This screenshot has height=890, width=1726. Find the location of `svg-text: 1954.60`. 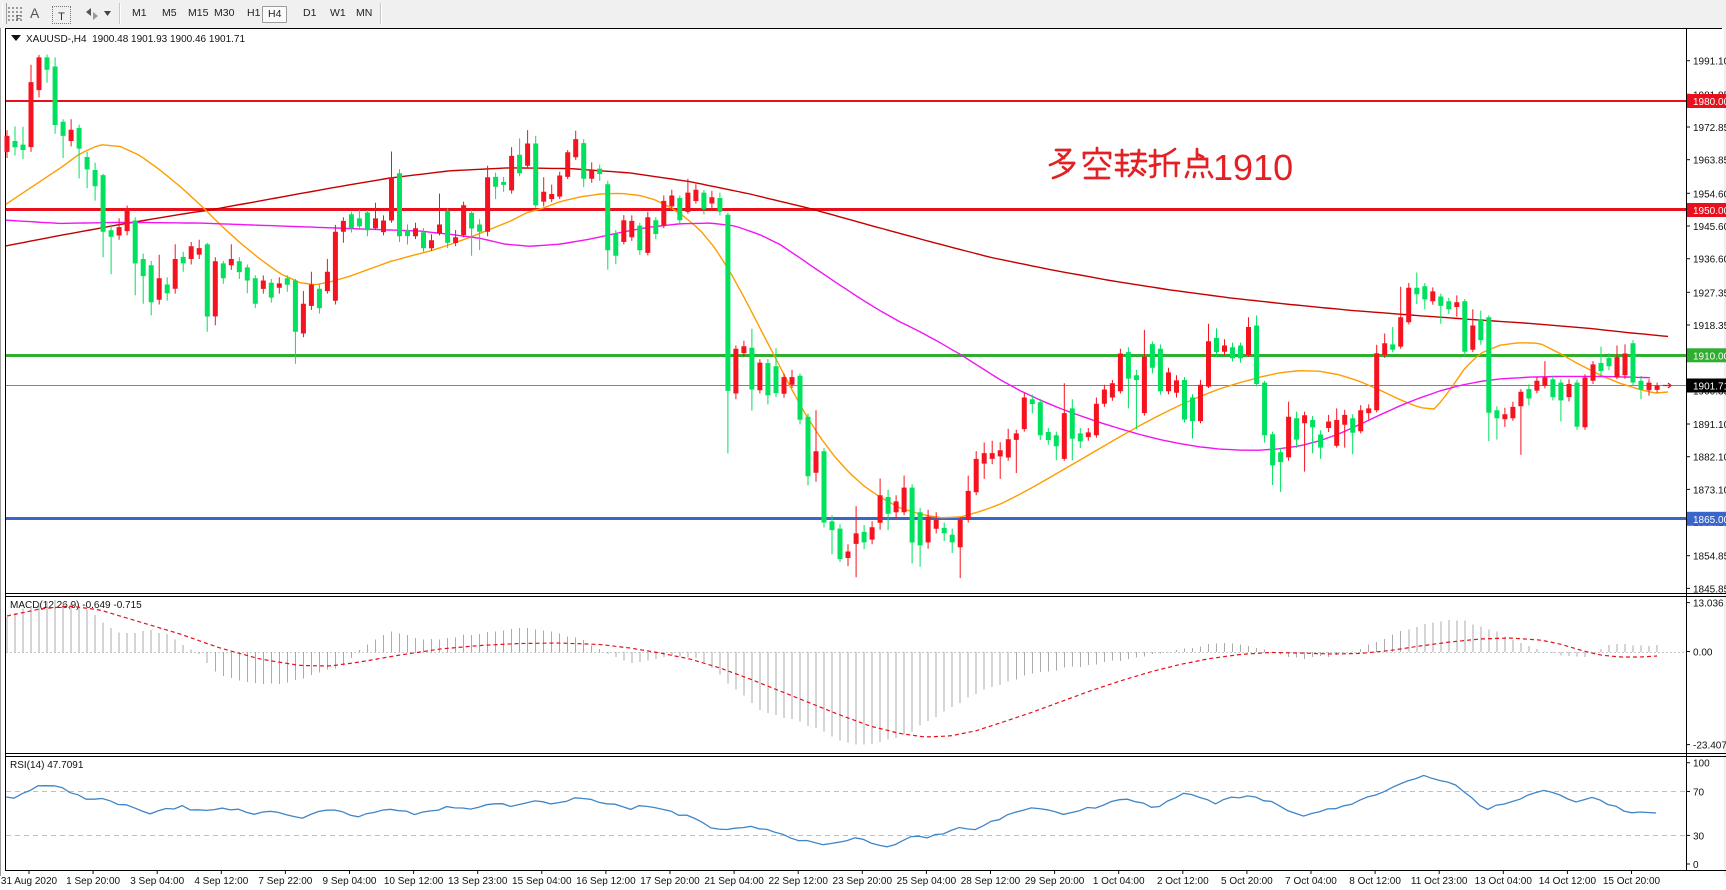

svg-text: 1954.60 is located at coordinates (1709, 194).